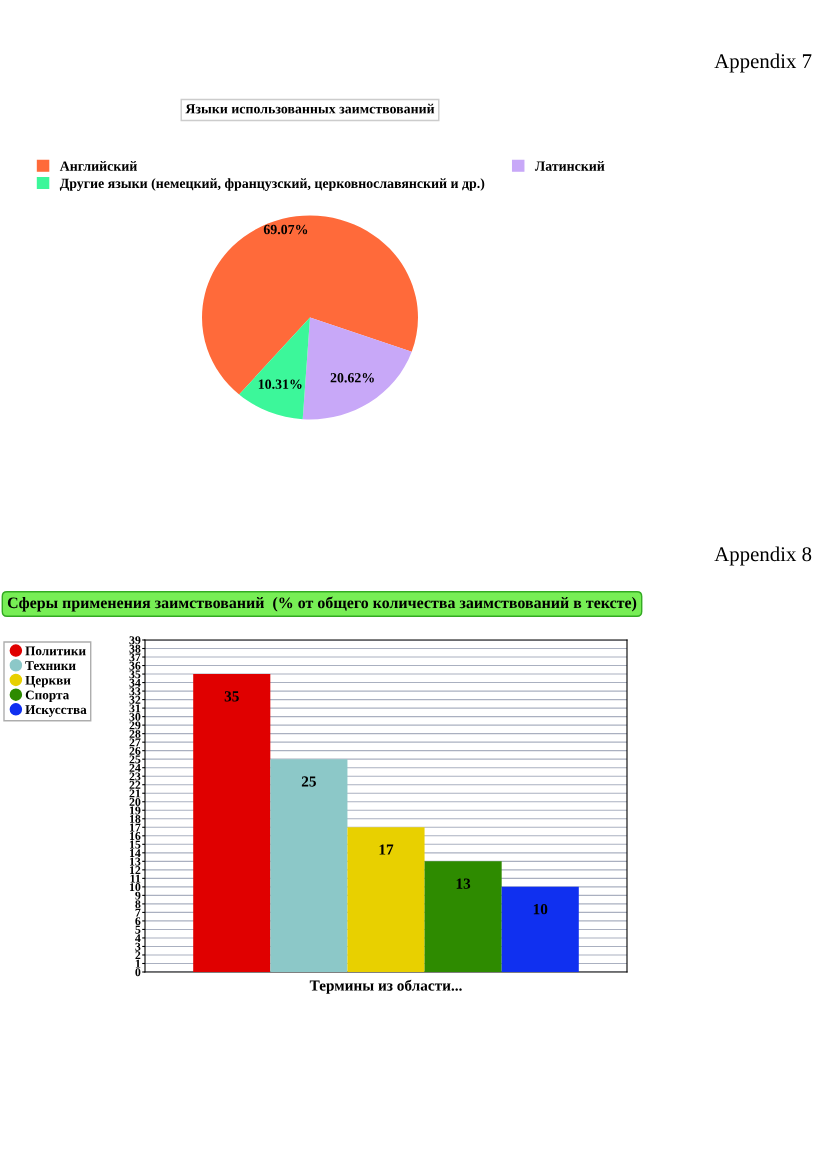  Describe the element at coordinates (48, 681) in the screenshot. I see `legend-label: Церкви` at that location.